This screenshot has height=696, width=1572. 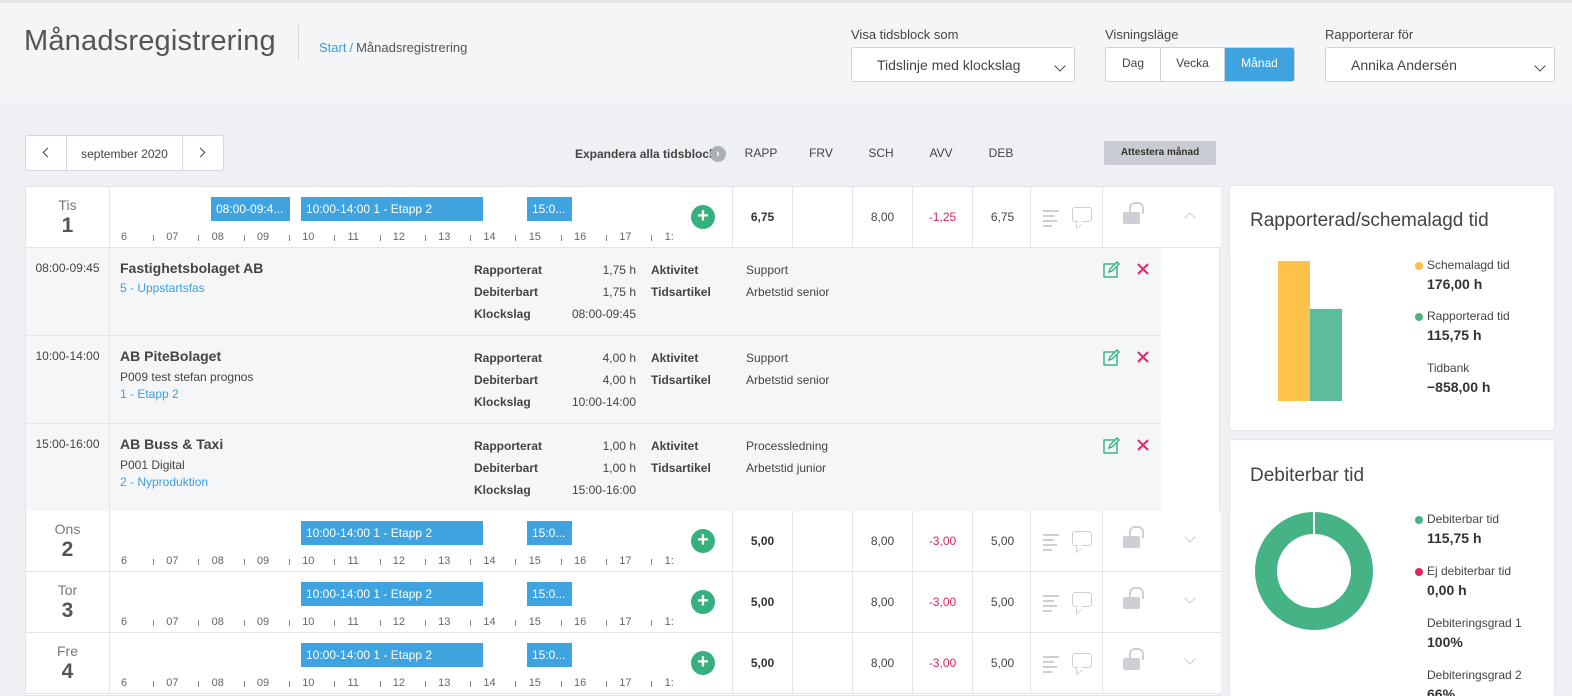 I want to click on attest-month-button: Attestera månad, so click(x=1160, y=153).